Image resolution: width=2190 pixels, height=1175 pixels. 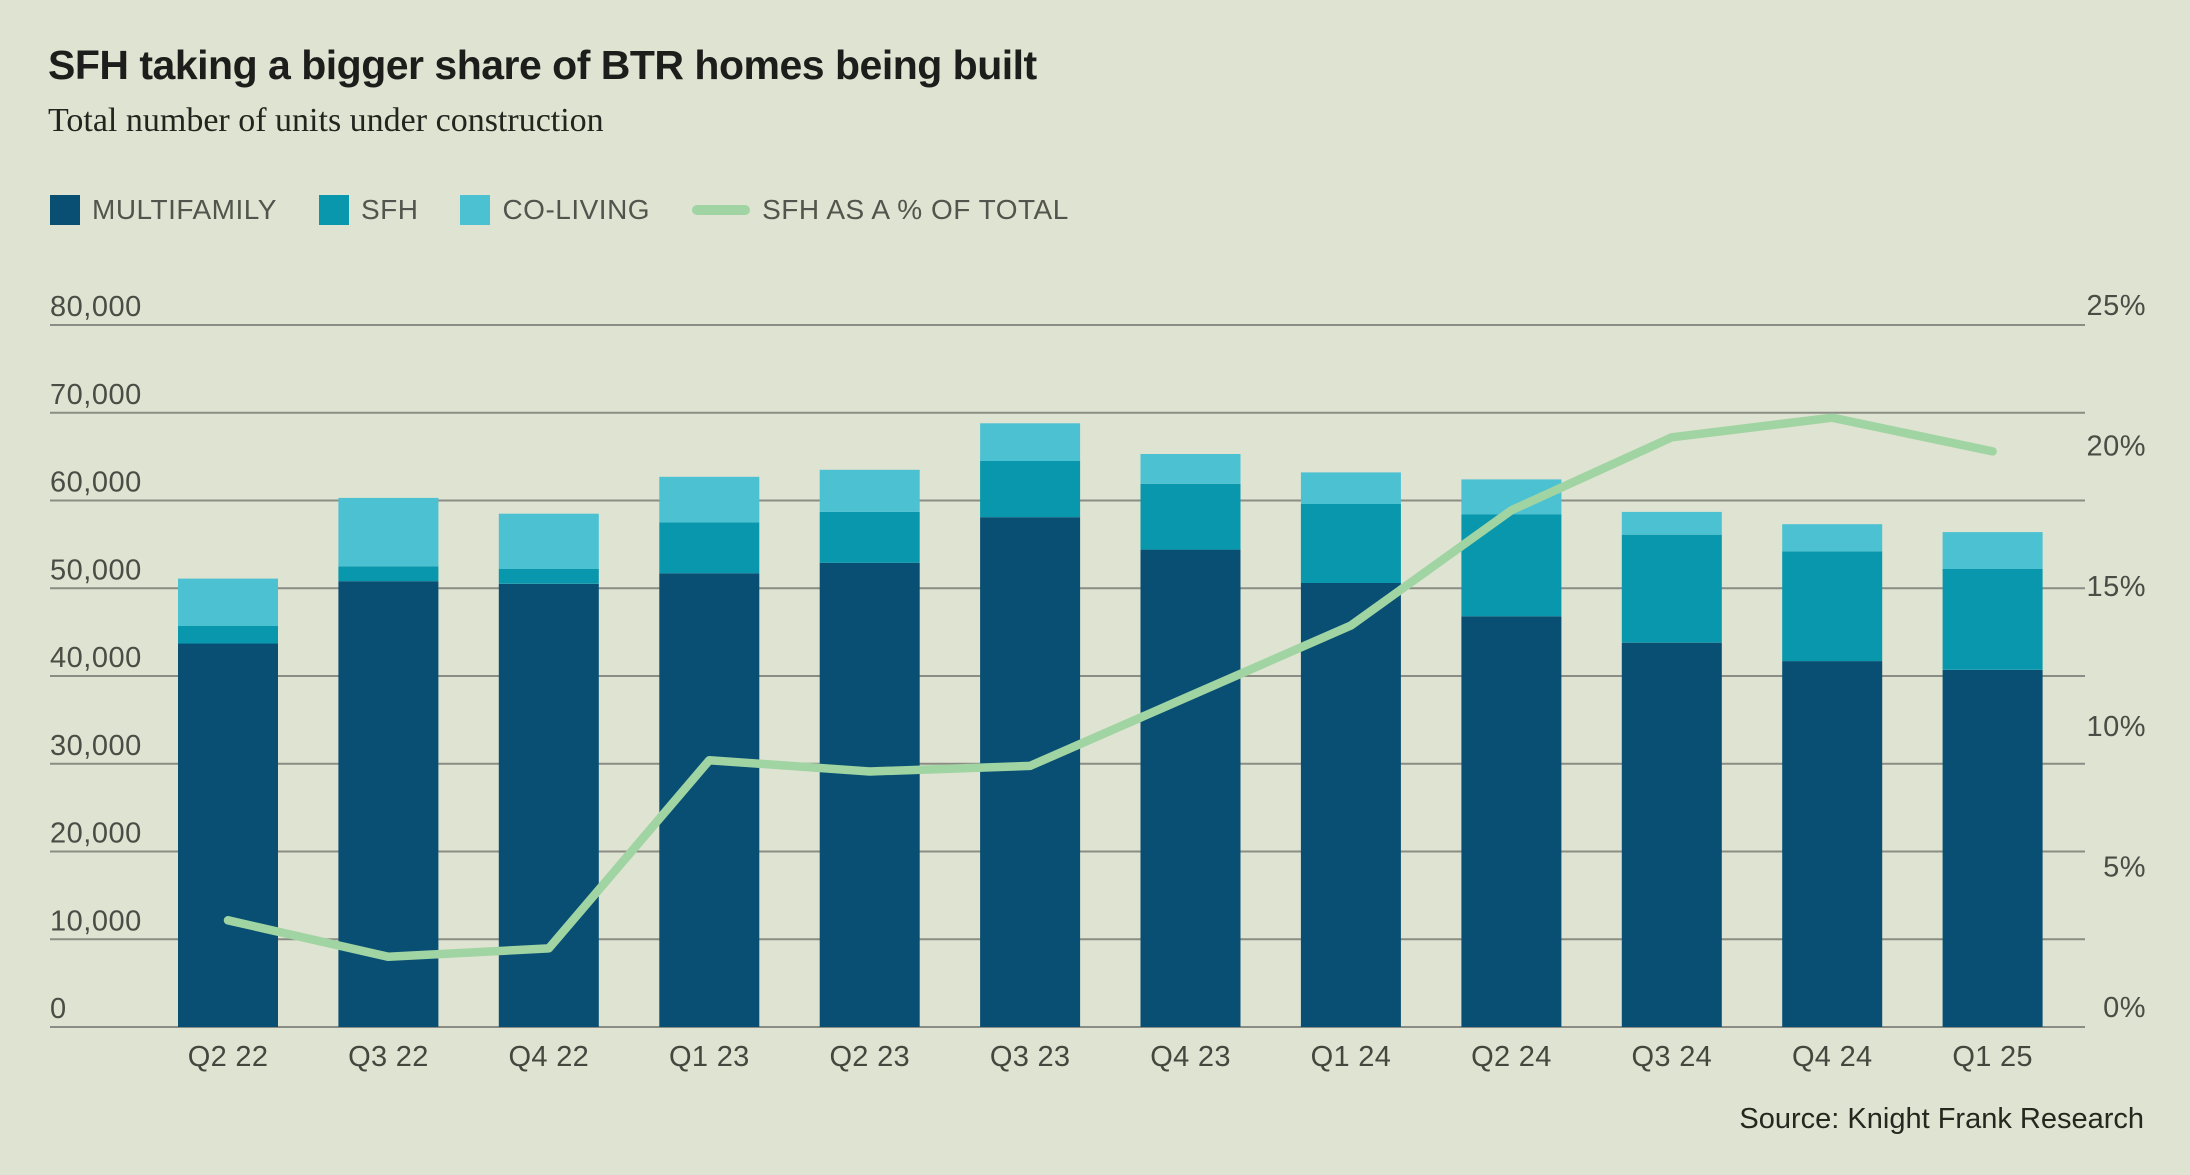 What do you see at coordinates (1941, 1119) in the screenshot?
I see `source-note: Source: Knight Frank Research` at bounding box center [1941, 1119].